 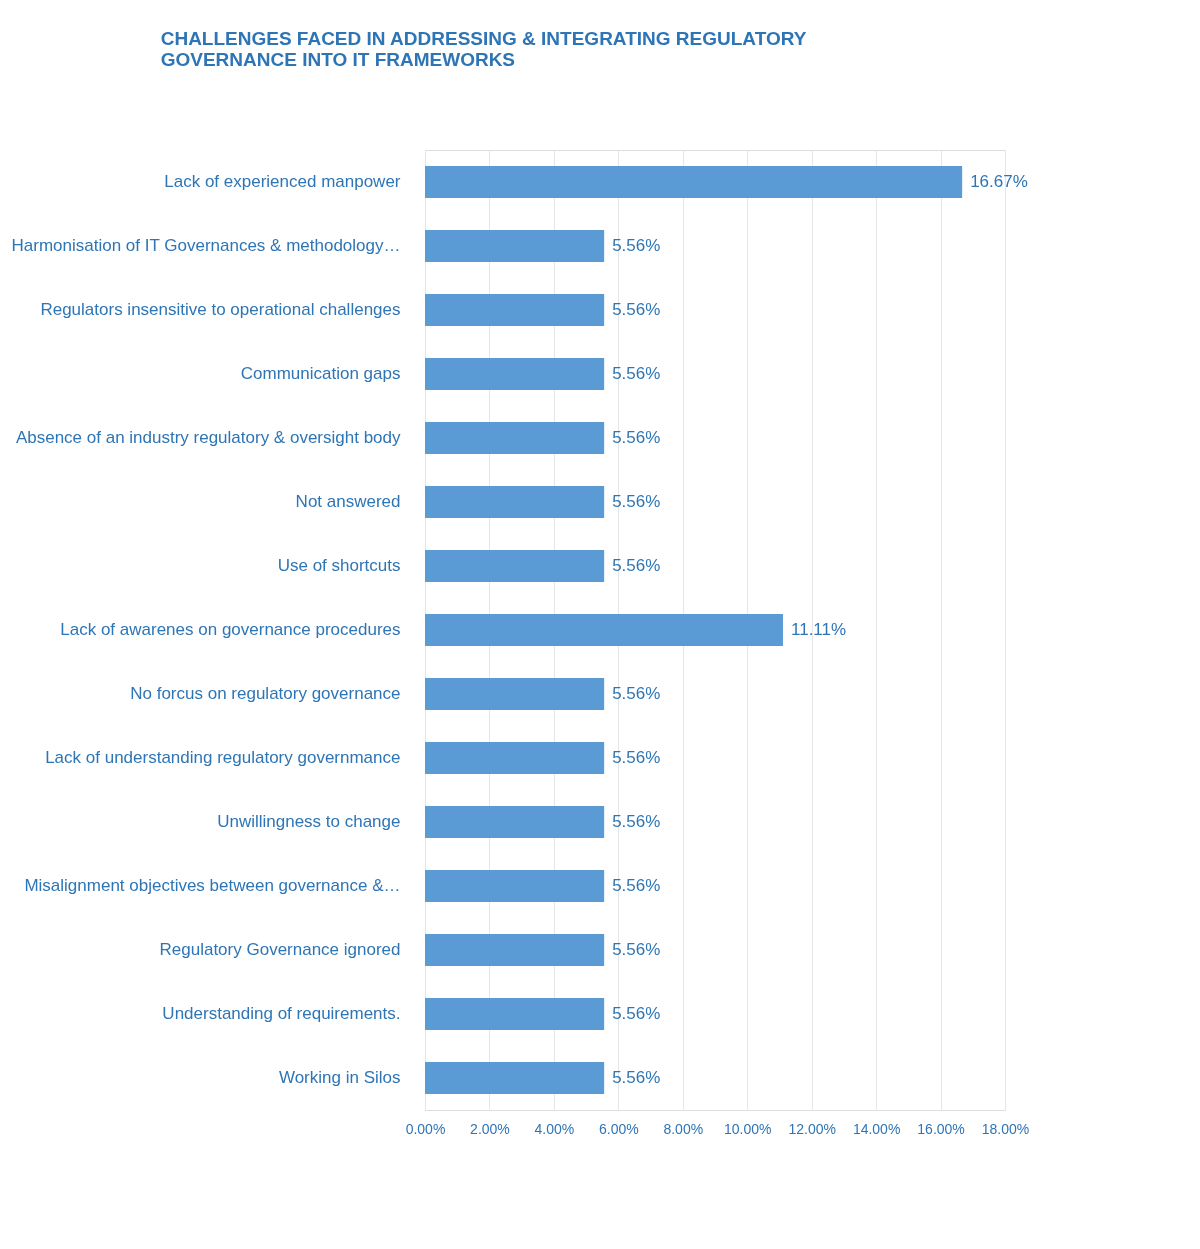 I want to click on y-tick-label: No forcus on regulatory governance, so click(x=265, y=693).